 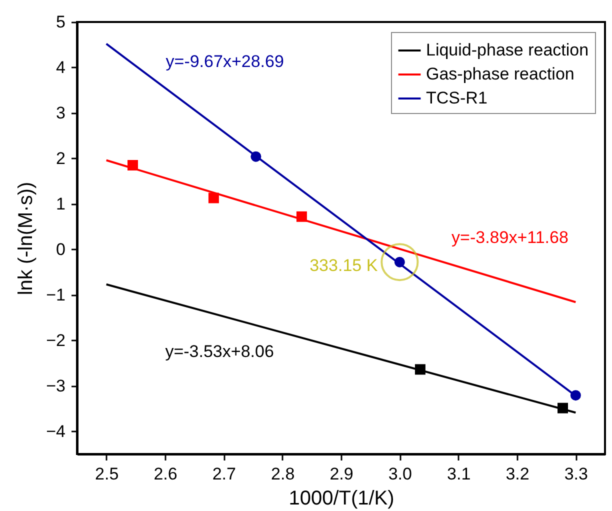 What do you see at coordinates (61, 112) in the screenshot?
I see `y-tick-label: 3` at bounding box center [61, 112].